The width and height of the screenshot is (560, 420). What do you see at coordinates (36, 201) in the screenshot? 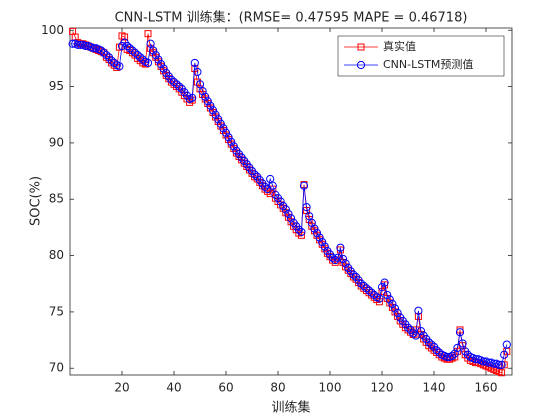
I see `y-axis-label: SOC(%)` at bounding box center [36, 201].